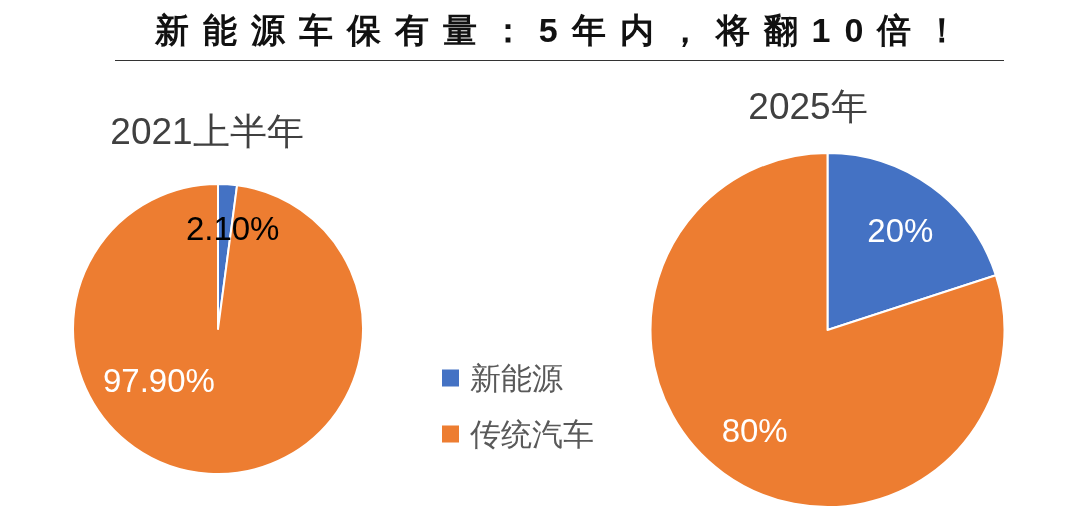  What do you see at coordinates (207, 131) in the screenshot?
I see `title: 2021上半年` at bounding box center [207, 131].